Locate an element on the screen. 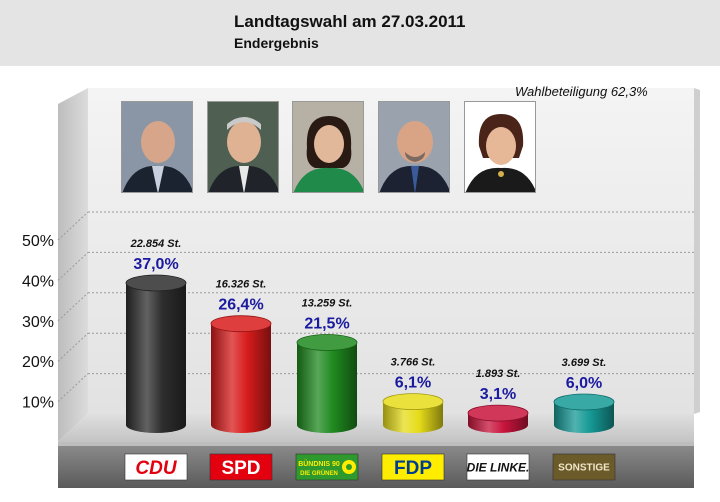  party-logo-text: CDU is located at coordinates (156, 468).